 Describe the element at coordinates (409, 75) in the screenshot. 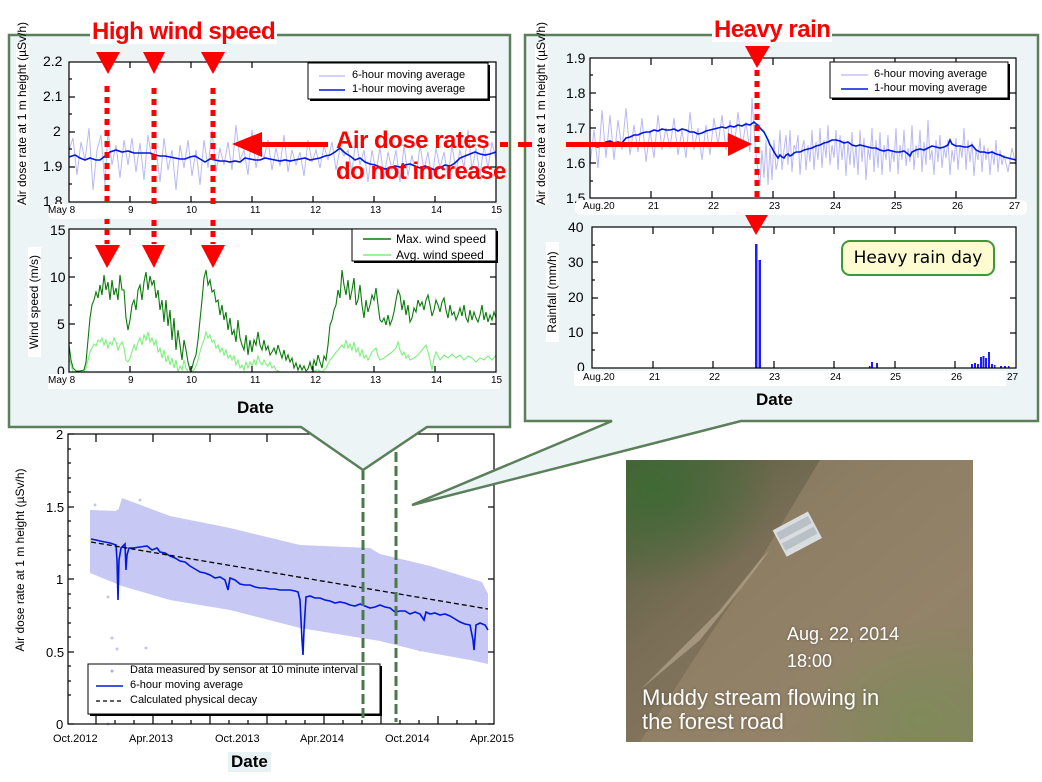

I see `wind-dose-legend-6h: 6-hour moving average` at that location.